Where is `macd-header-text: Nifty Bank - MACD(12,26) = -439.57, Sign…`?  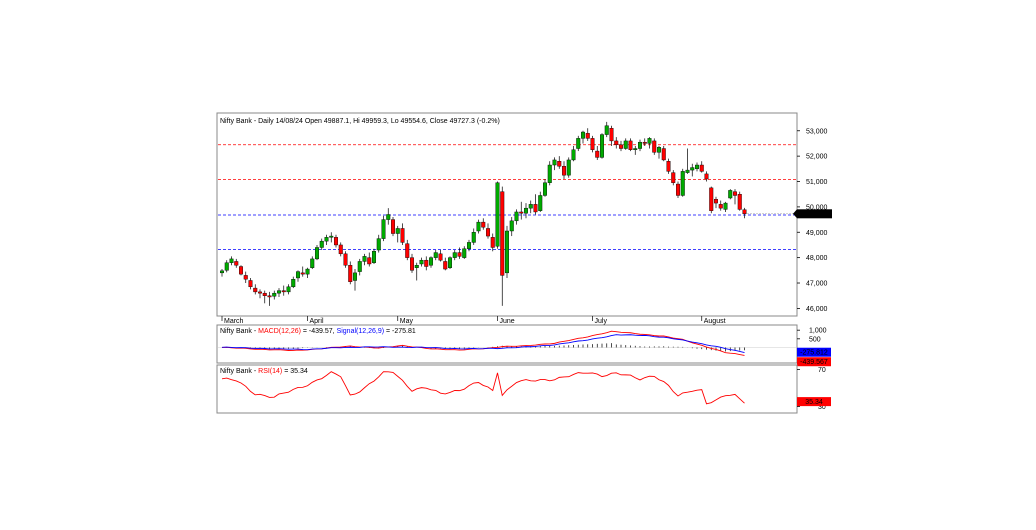 macd-header-text: Nifty Bank - MACD(12,26) = -439.57, Sign… is located at coordinates (318, 331).